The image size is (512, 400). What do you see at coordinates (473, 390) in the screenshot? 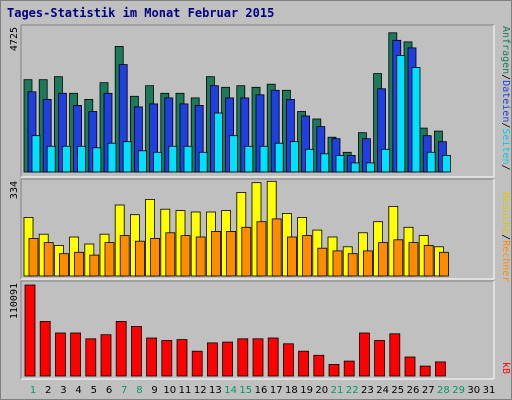
I see `x-axis-label-30: 30` at bounding box center [473, 390].